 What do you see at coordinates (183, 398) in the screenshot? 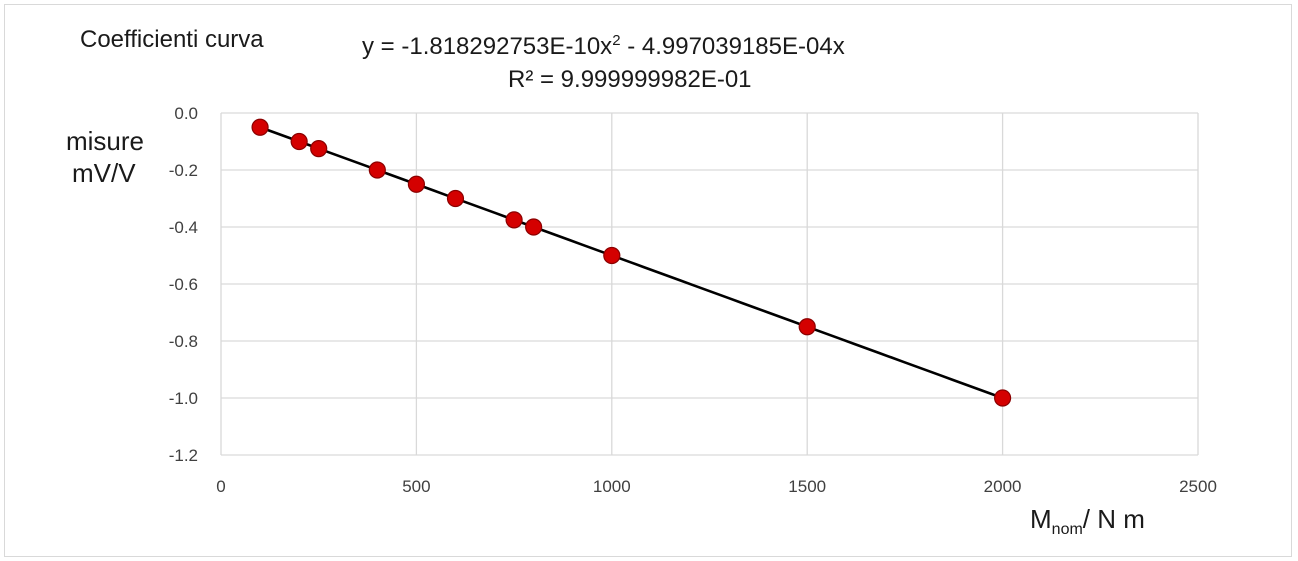
I see `y-tick-label: -1.0` at bounding box center [183, 398].